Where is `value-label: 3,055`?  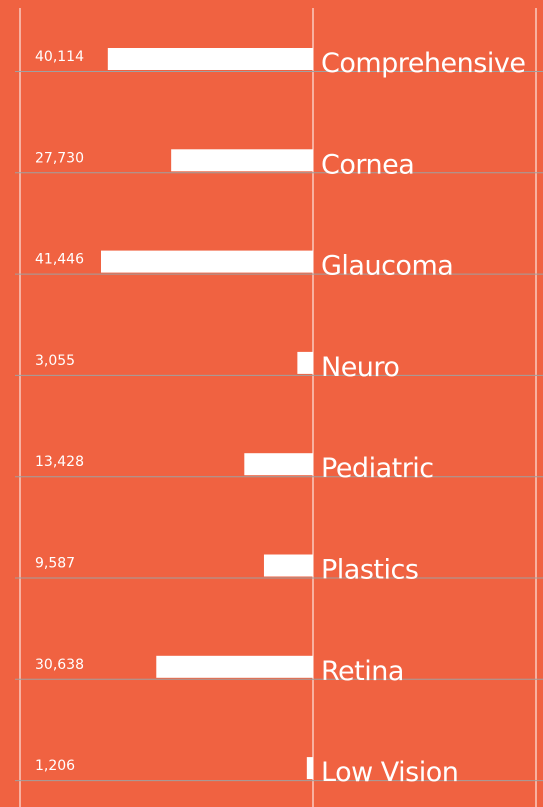
value-label: 3,055 is located at coordinates (55, 361).